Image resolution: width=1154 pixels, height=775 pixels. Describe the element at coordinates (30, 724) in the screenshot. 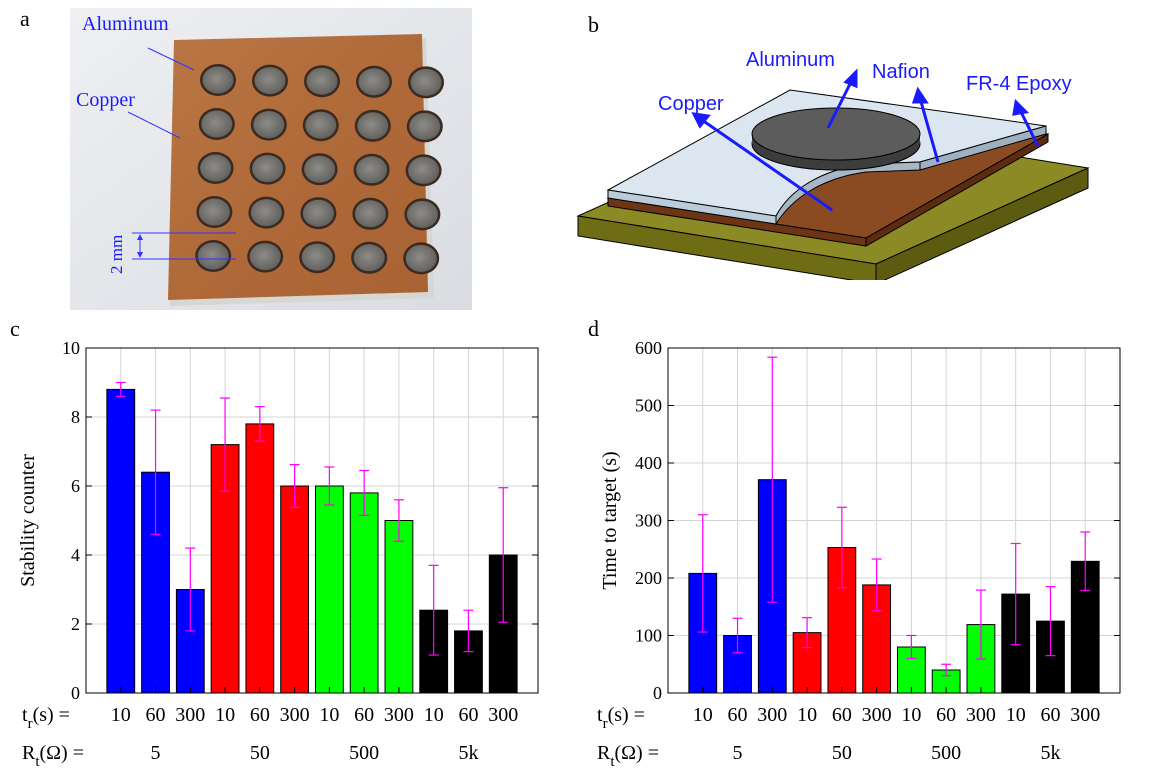

I see `row-label-tr-sub: r` at that location.